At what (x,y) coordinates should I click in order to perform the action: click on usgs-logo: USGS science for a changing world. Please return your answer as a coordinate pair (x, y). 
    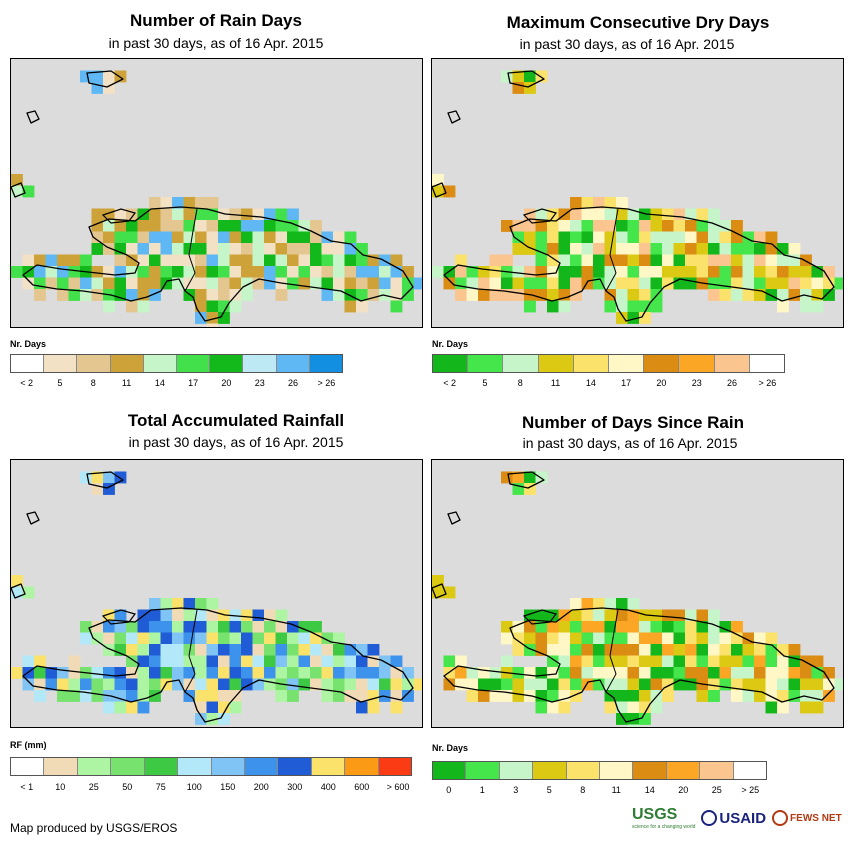
    Looking at the image, I should click on (663, 818).